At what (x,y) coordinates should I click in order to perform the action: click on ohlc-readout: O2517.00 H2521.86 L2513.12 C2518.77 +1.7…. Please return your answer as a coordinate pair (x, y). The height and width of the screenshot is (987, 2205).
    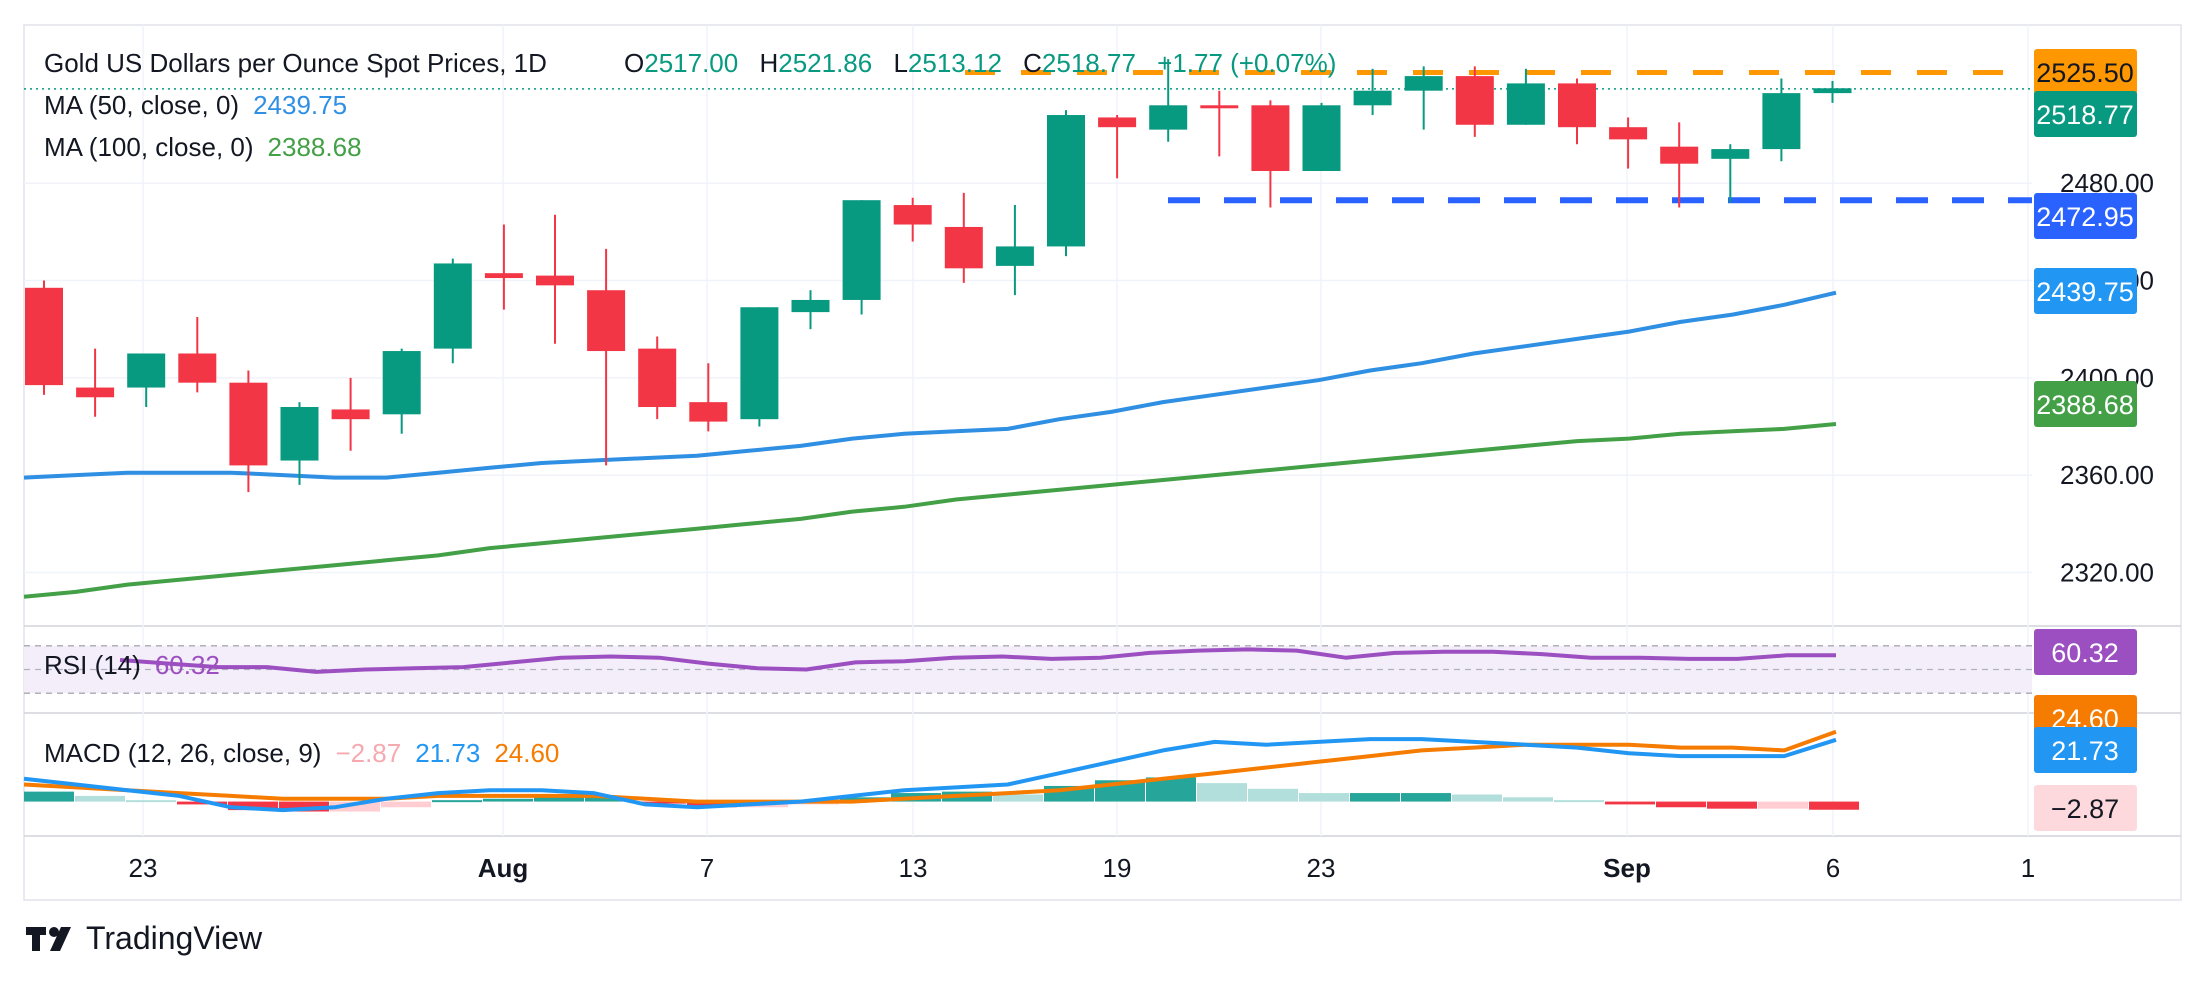
    Looking at the image, I should click on (980, 63).